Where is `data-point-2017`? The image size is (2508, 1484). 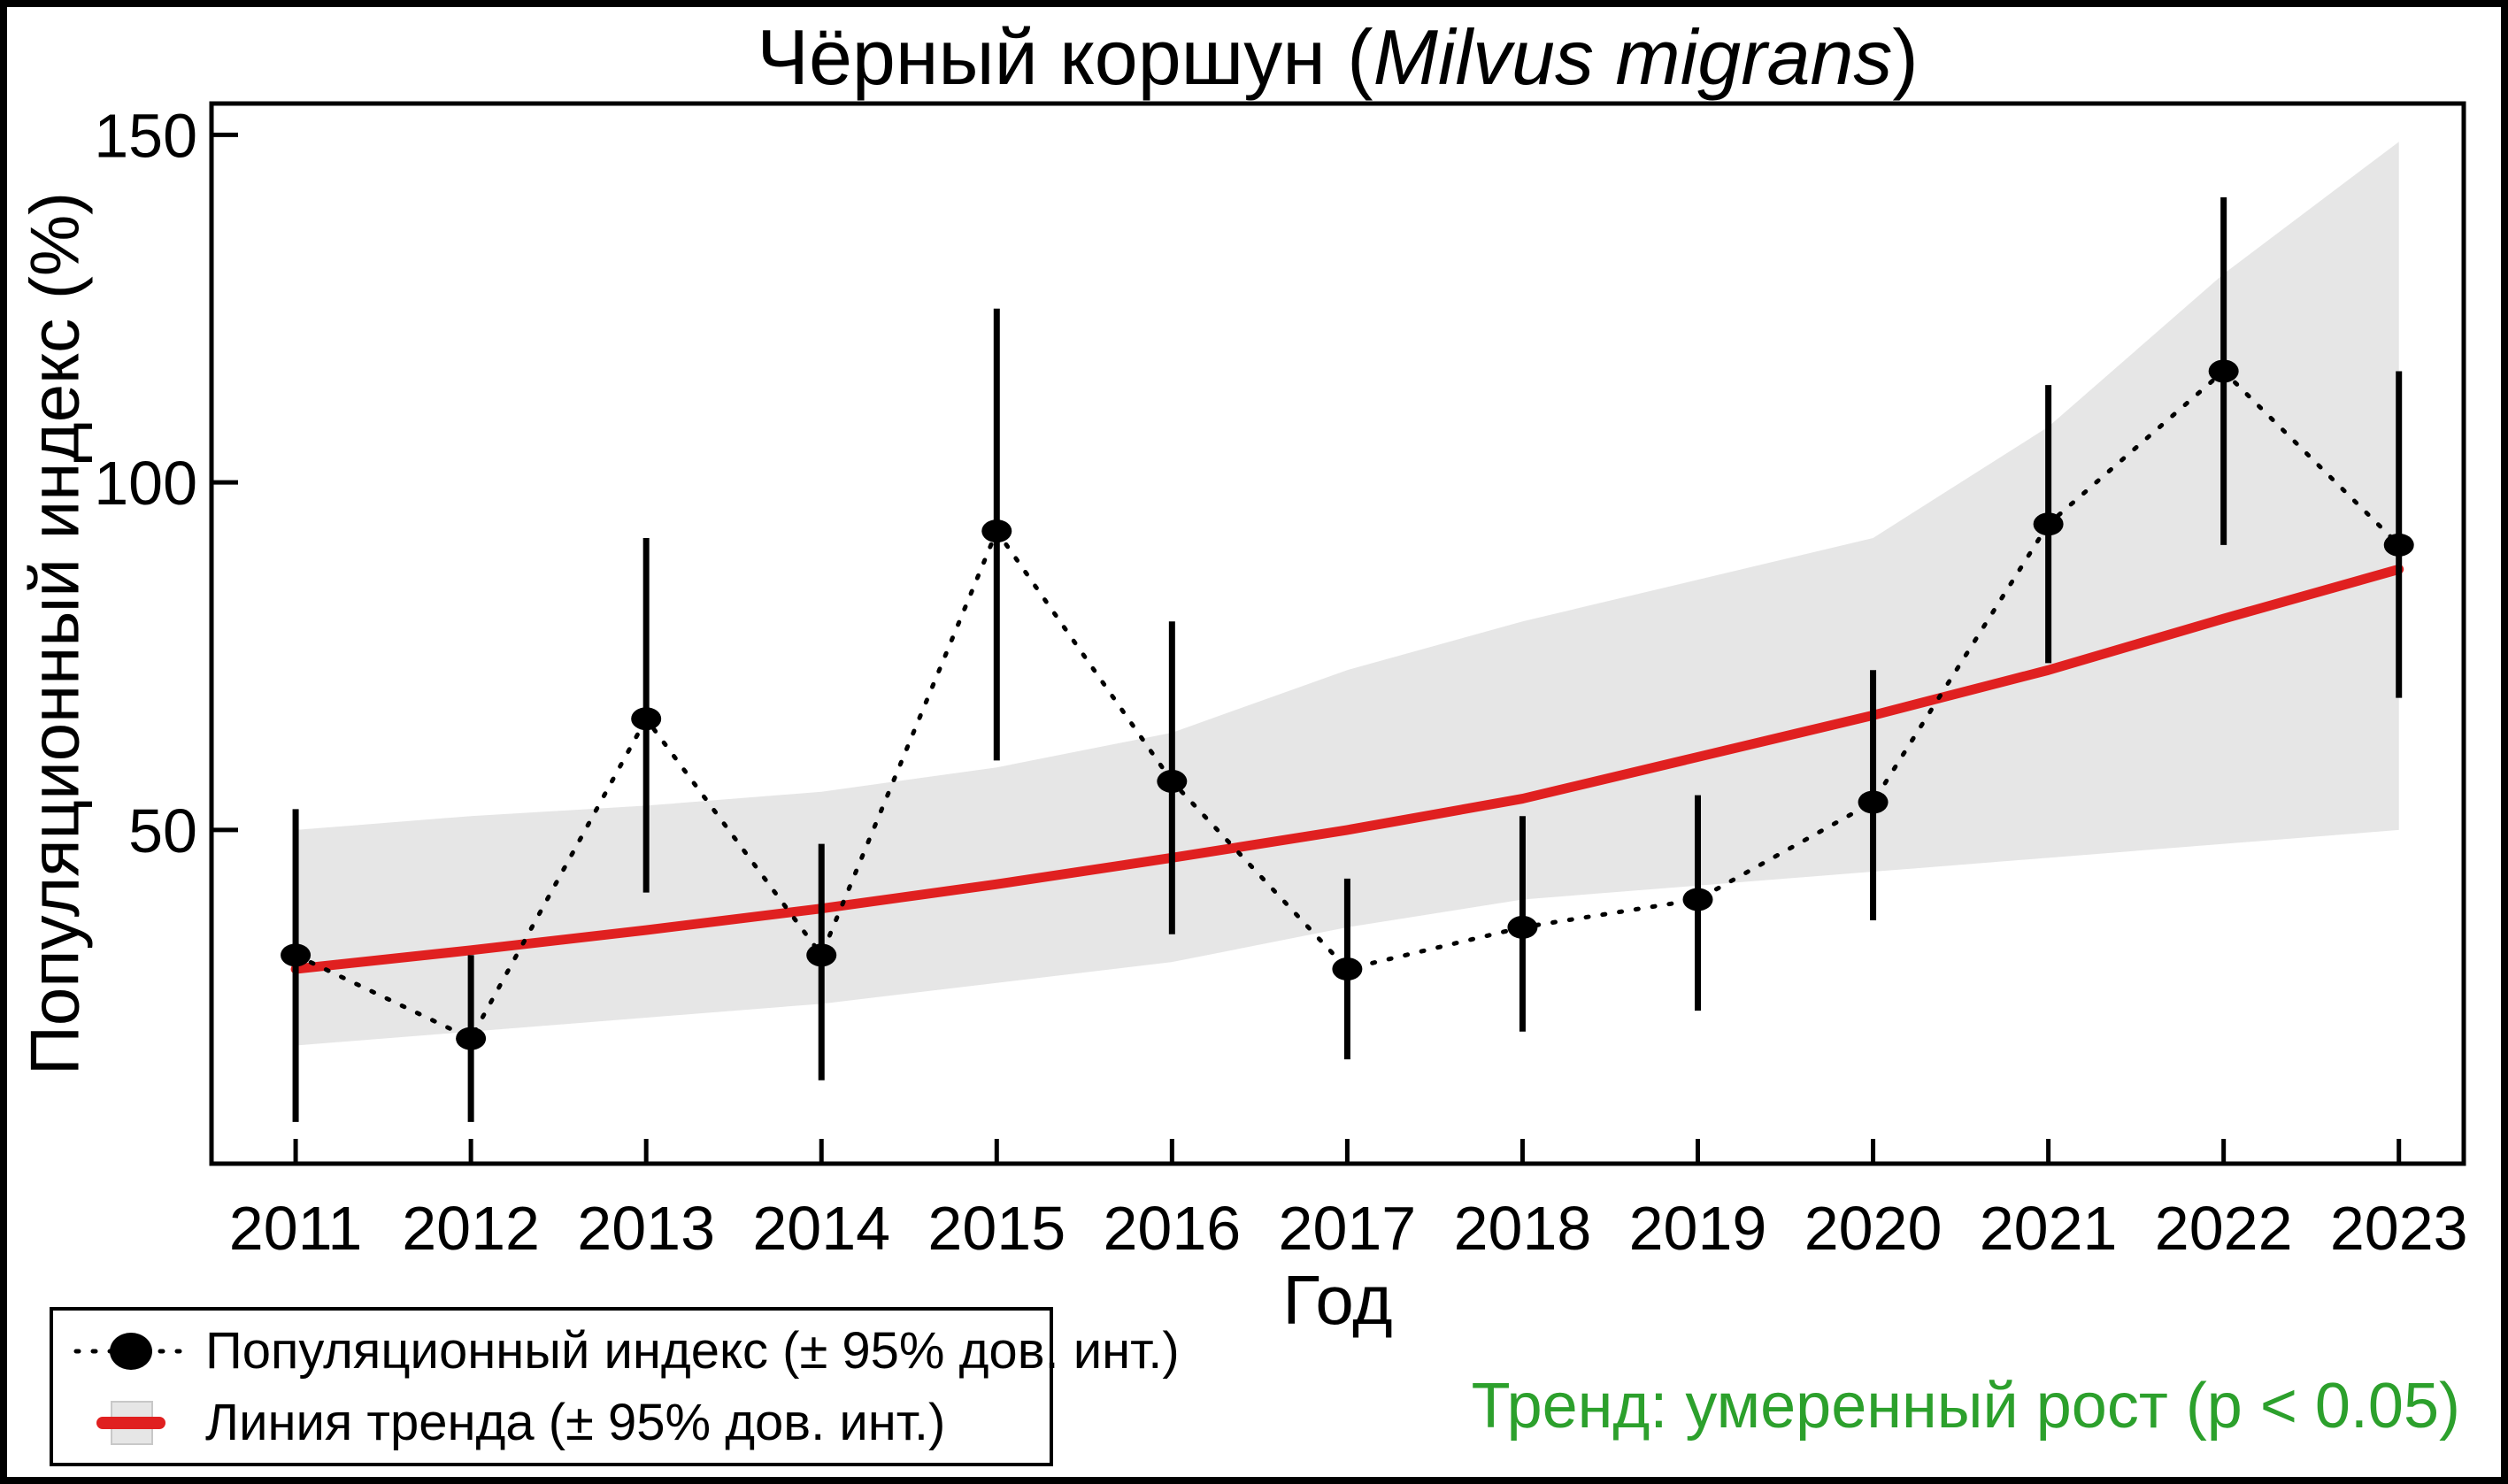 data-point-2017 is located at coordinates (1347, 969).